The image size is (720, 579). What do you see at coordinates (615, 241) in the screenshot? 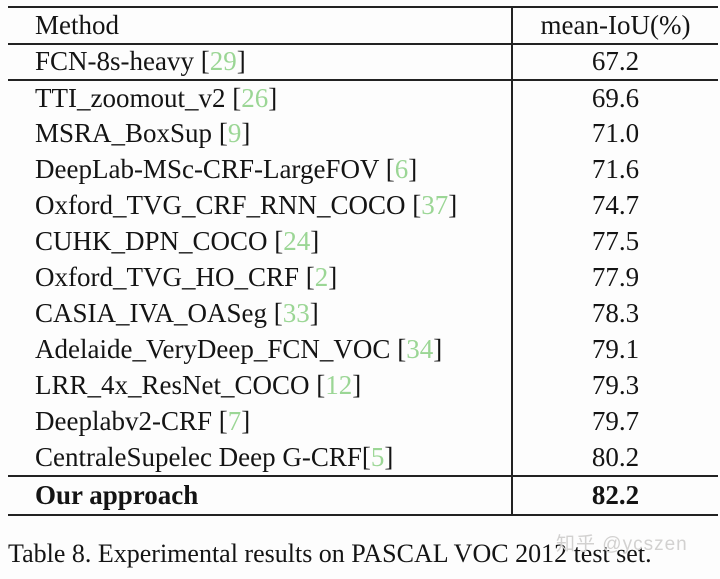
I see `mean-iou-cell: 77.5` at bounding box center [615, 241].